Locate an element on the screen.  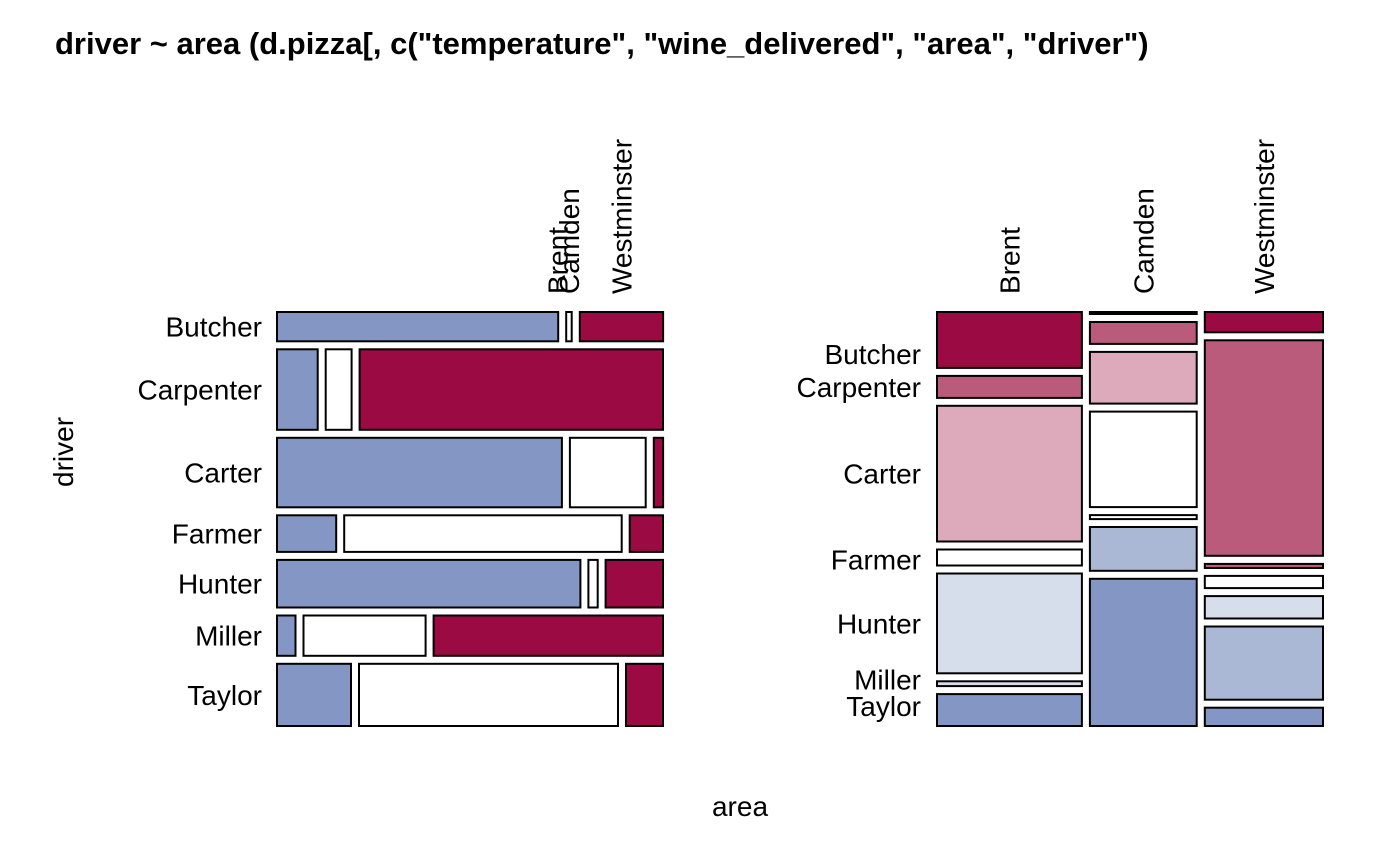
row-label-carter: Carter is located at coordinates (223, 473).